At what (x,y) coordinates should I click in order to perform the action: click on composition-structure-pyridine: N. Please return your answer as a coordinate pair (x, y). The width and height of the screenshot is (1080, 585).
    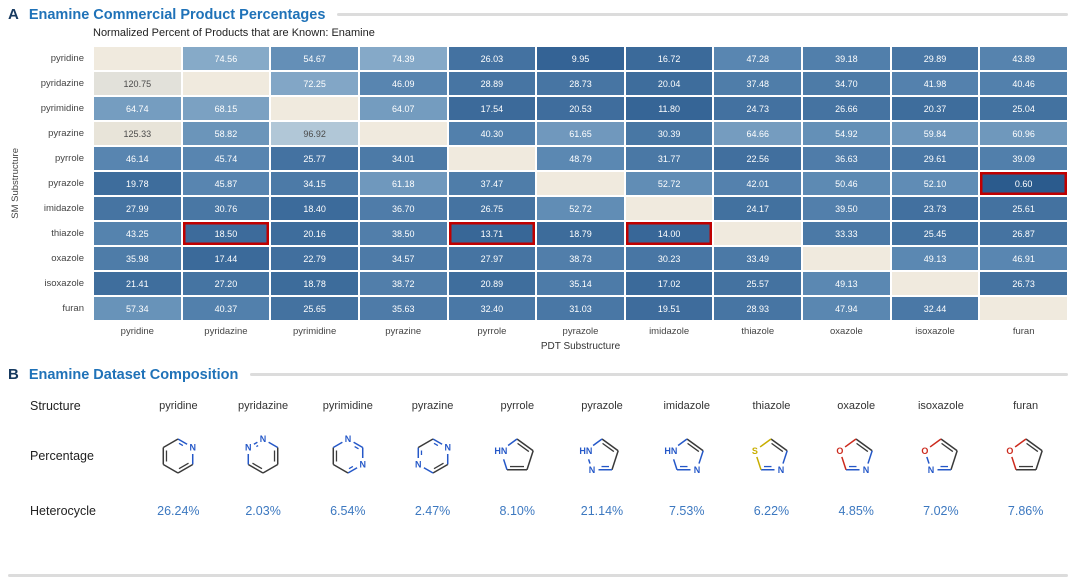
    Looking at the image, I should click on (178, 456).